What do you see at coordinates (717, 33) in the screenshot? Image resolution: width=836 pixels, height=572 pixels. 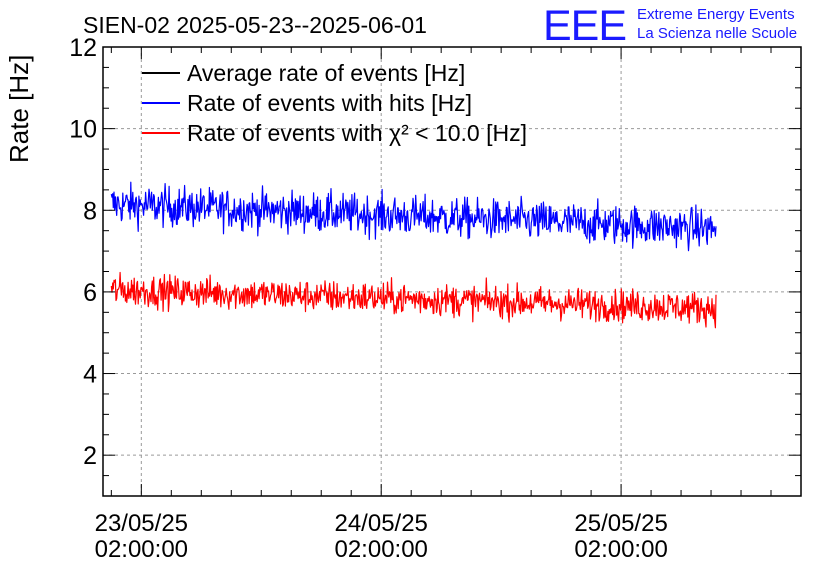 I see `eee-logo-line2: La Scienza nelle Scuole` at bounding box center [717, 33].